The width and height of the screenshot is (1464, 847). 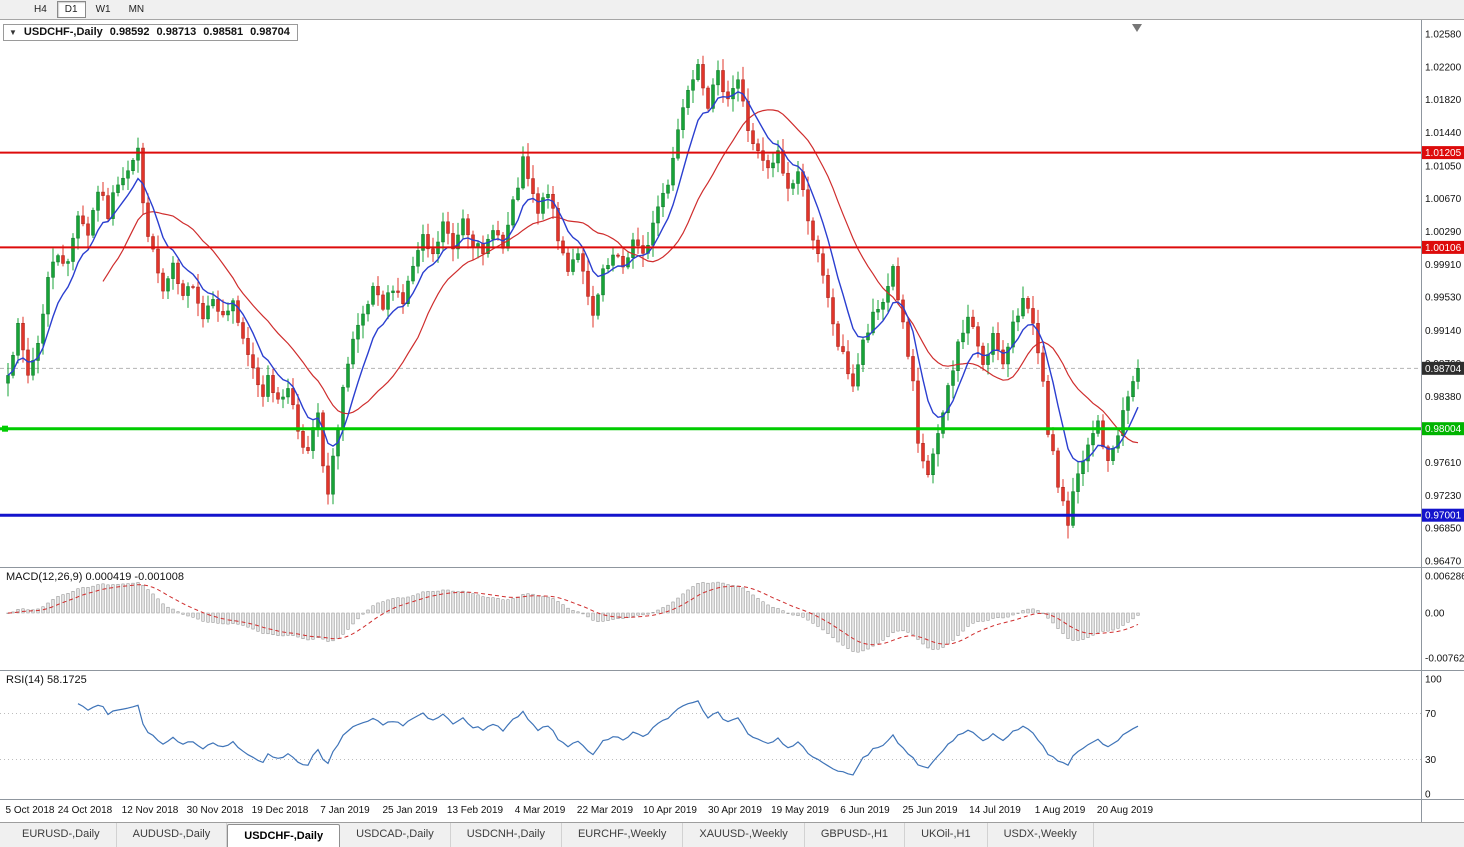 I want to click on date-axis-label: 7 Jan 2019, so click(x=345, y=810).